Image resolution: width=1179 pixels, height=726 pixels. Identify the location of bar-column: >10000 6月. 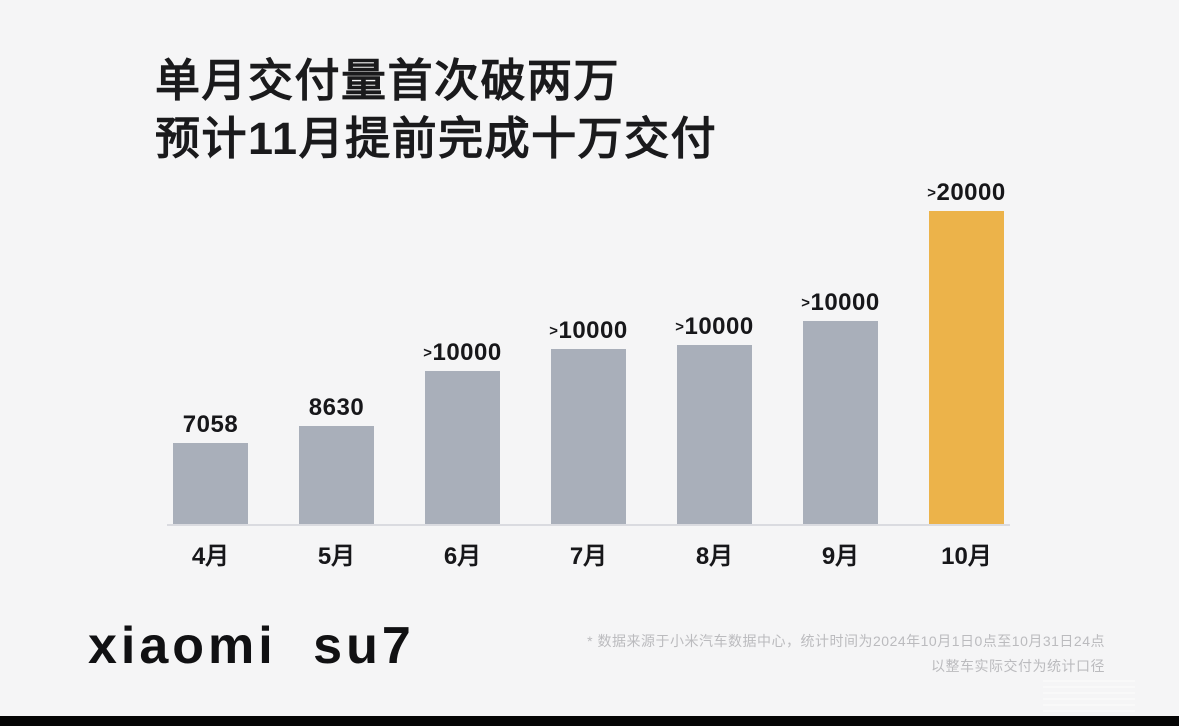
(462, 370).